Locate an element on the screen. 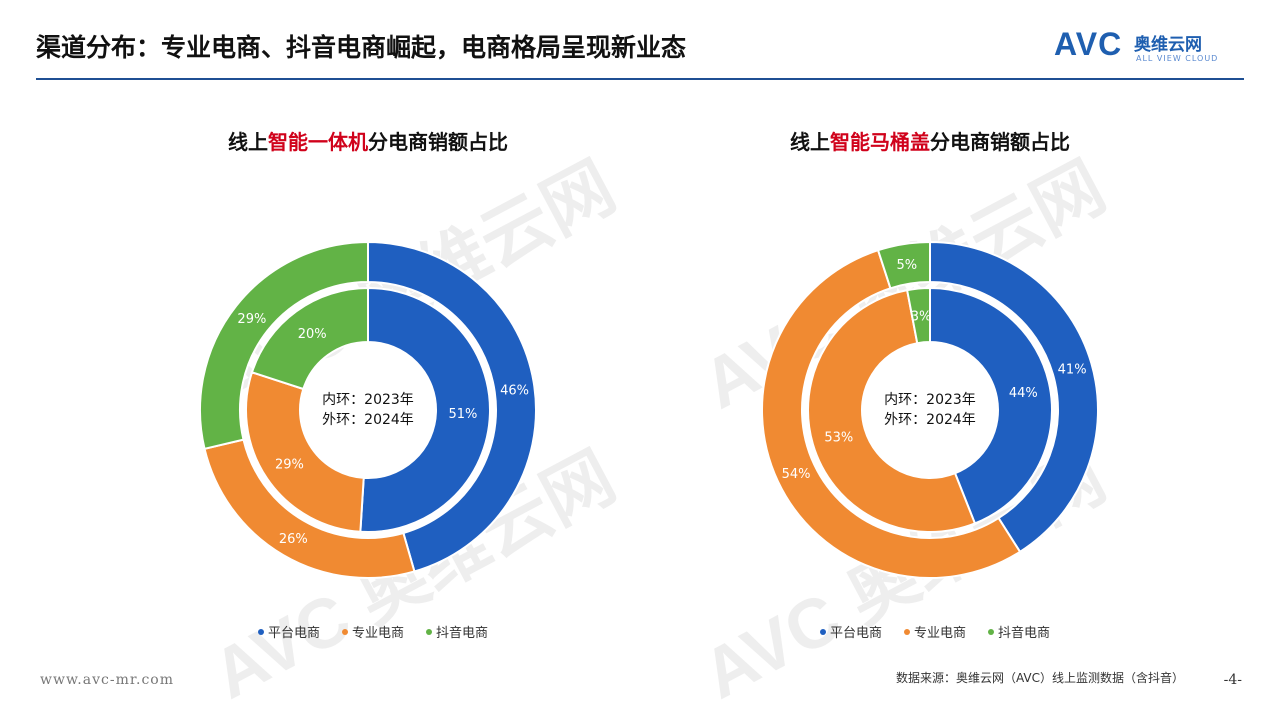  logo-avc-text: AVC is located at coordinates (1088, 44).